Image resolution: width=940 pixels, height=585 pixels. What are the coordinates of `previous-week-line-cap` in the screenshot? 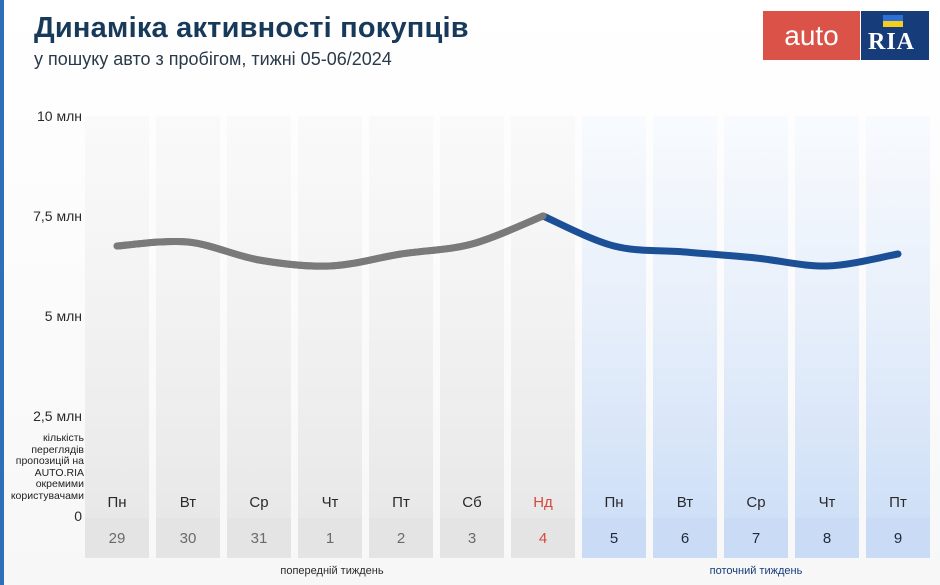 It's located at (330, 241).